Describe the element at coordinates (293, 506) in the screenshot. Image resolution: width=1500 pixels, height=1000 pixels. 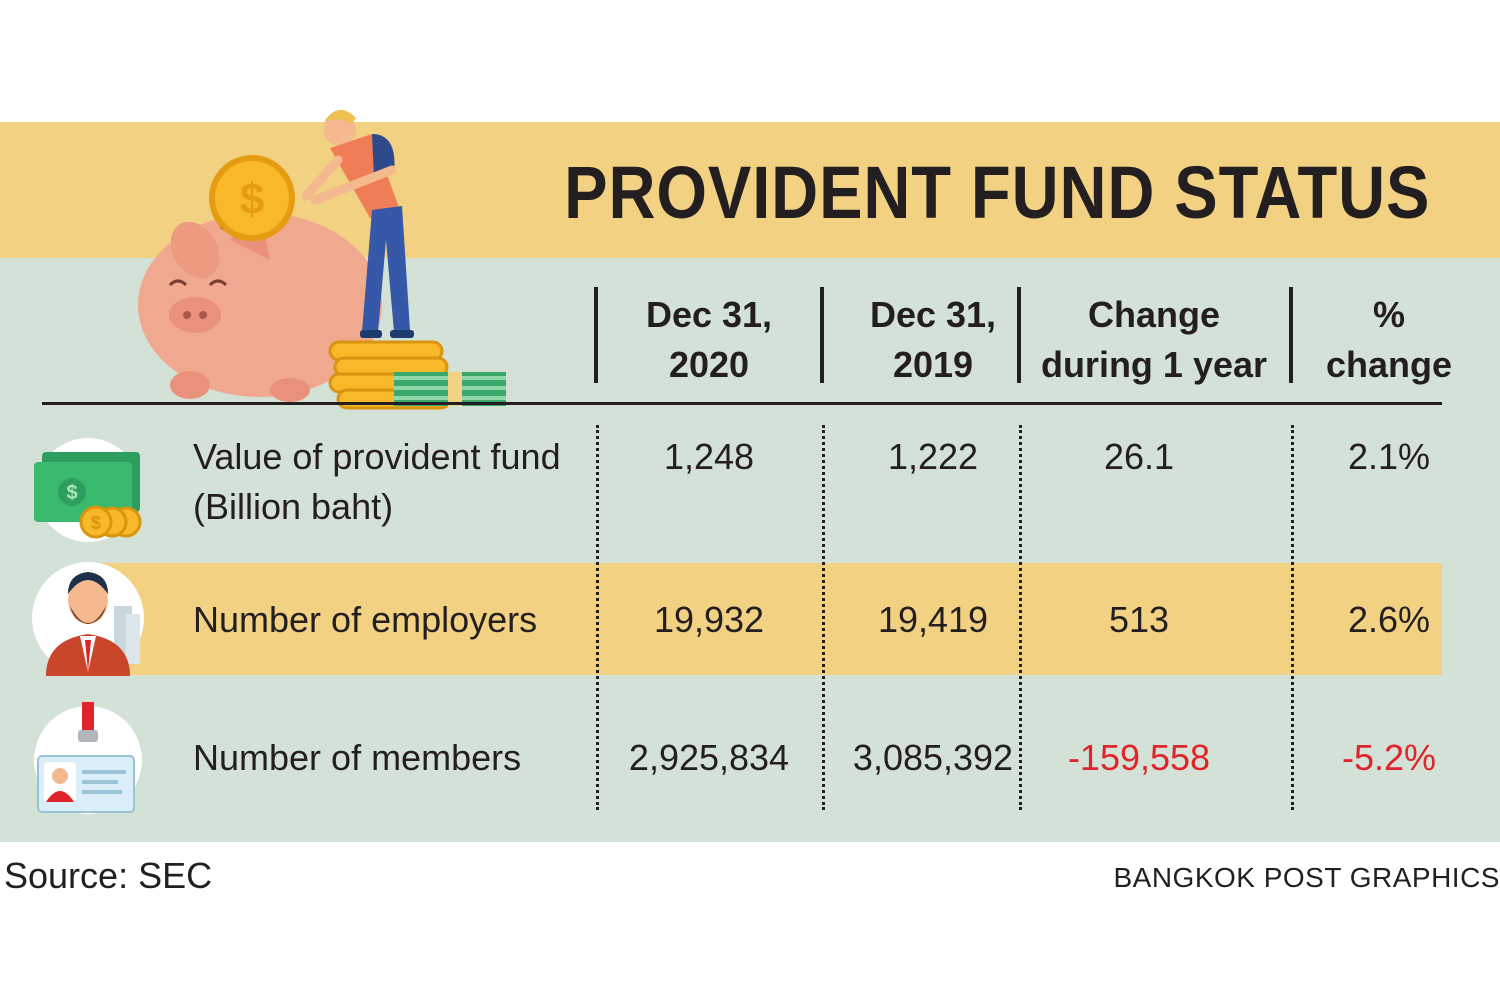
I see `row-label-line2: (Billion baht)` at that location.